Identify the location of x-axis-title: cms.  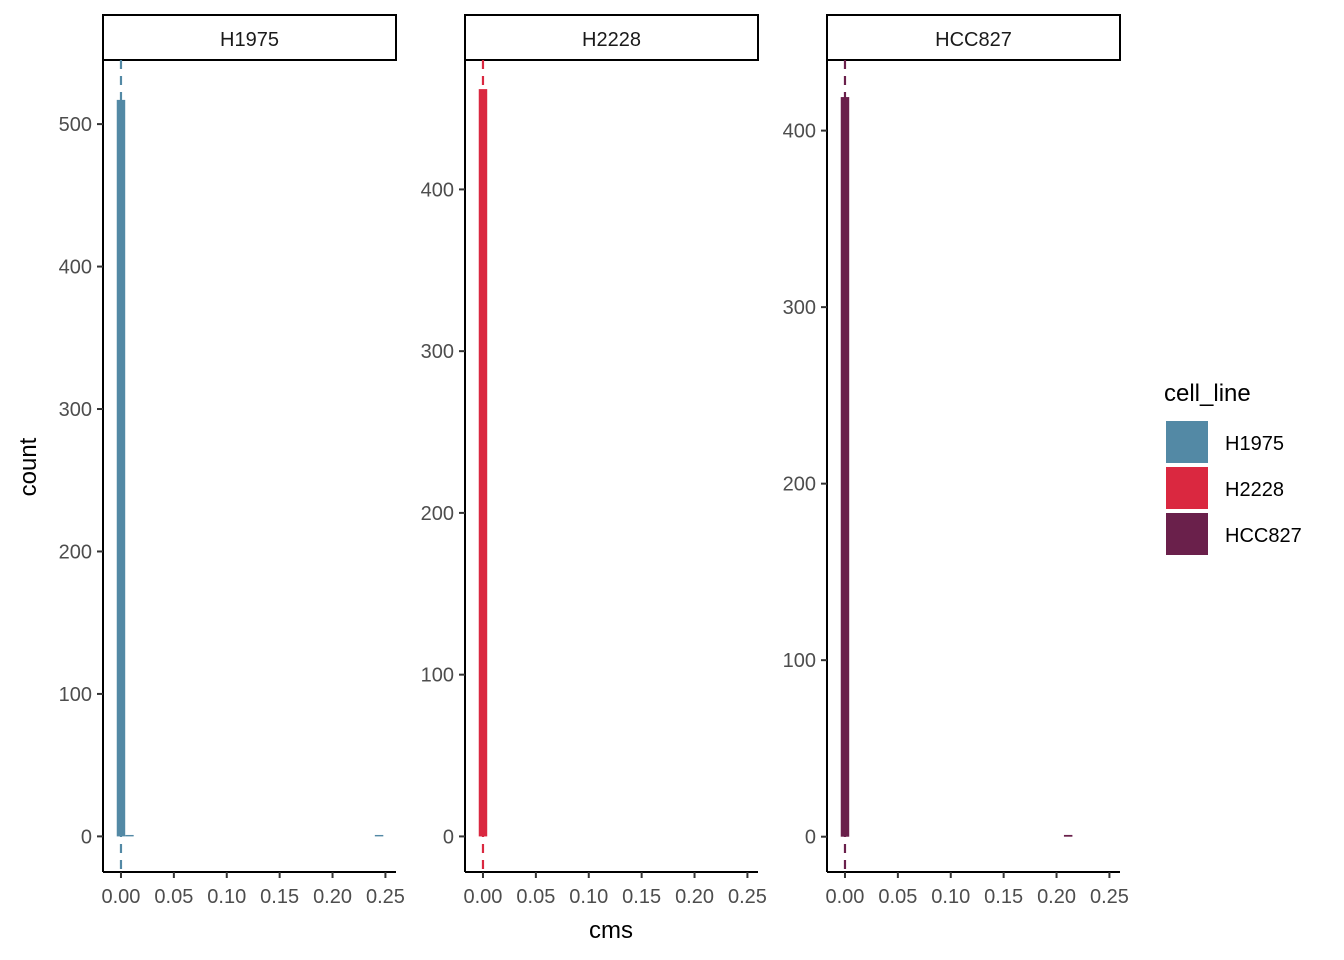
(611, 930).